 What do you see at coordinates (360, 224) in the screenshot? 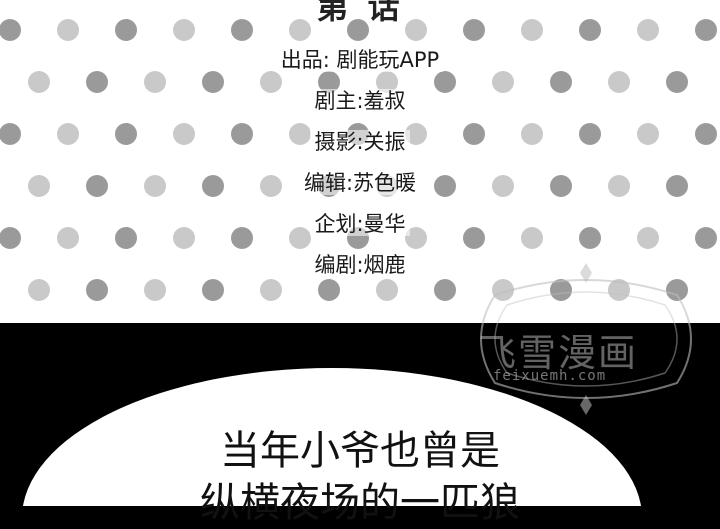
I see `credit-planning: 企划:曼华` at bounding box center [360, 224].